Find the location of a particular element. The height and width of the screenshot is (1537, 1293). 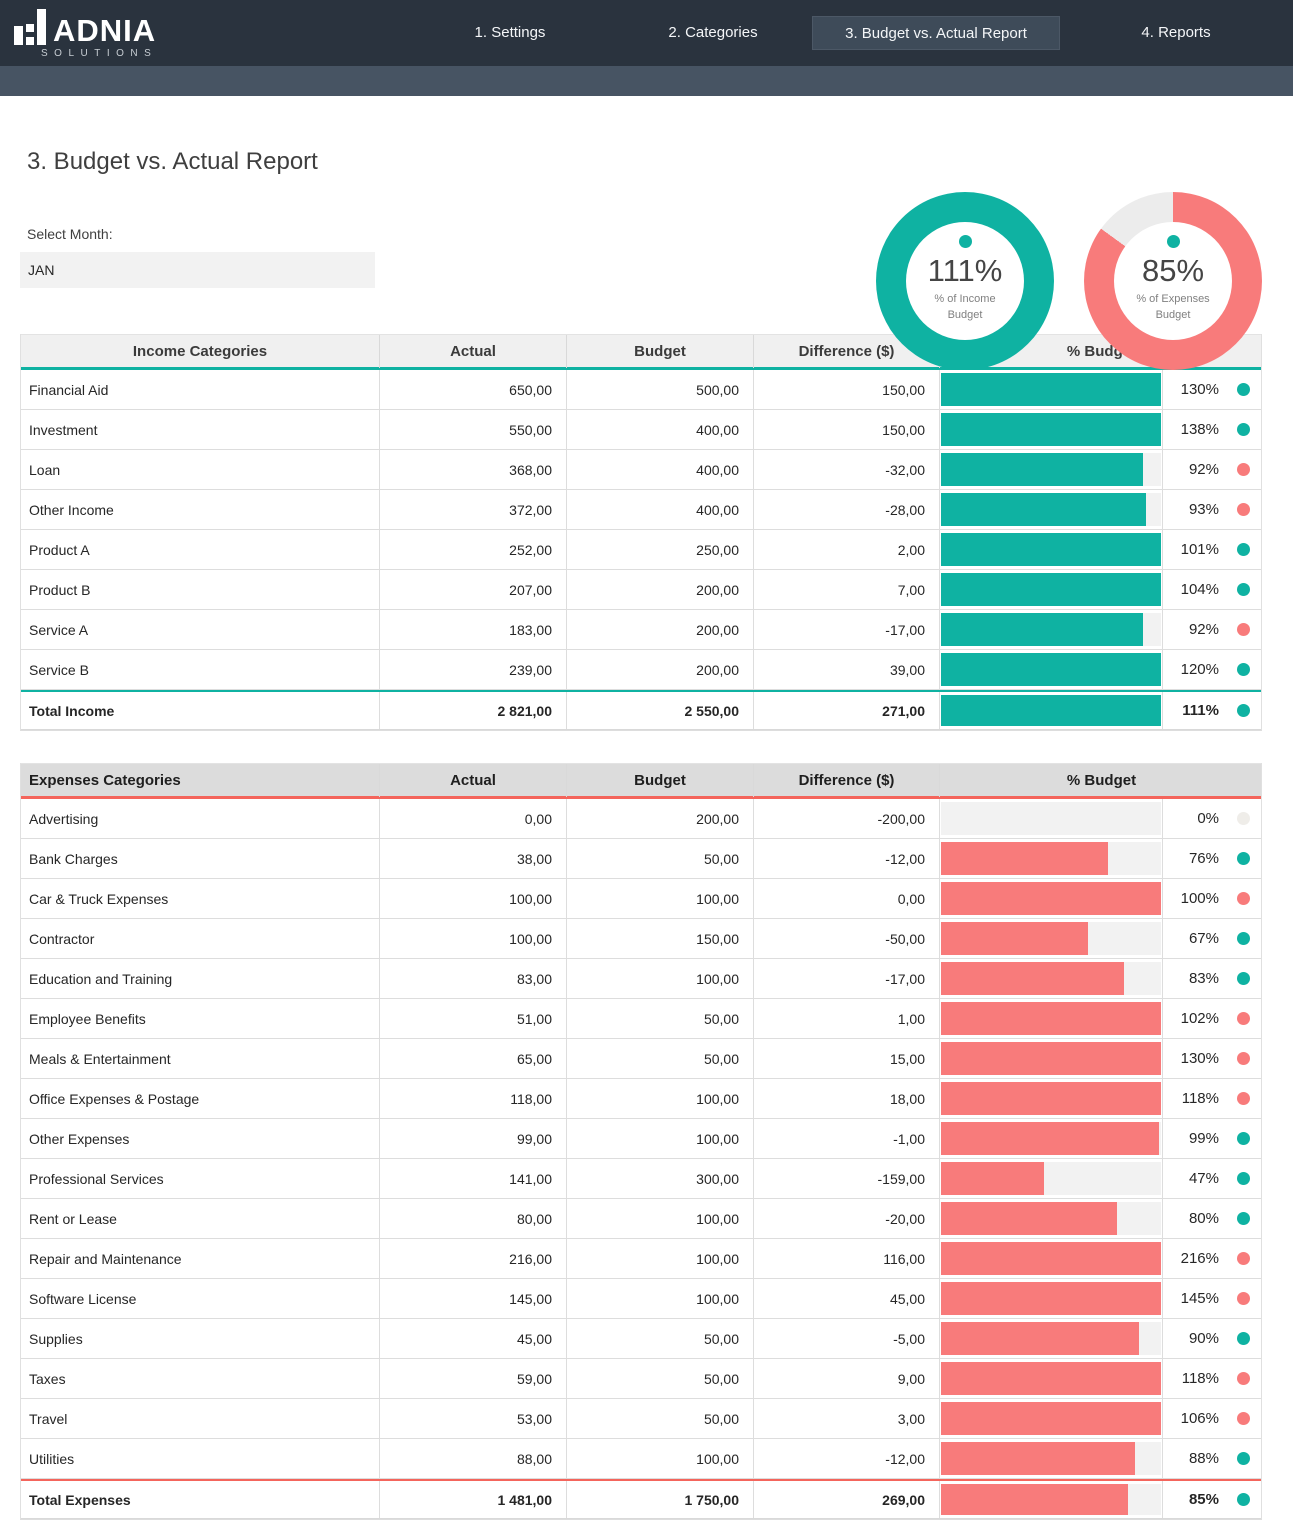

percent-label: 85% is located at coordinates (1203, 1499).